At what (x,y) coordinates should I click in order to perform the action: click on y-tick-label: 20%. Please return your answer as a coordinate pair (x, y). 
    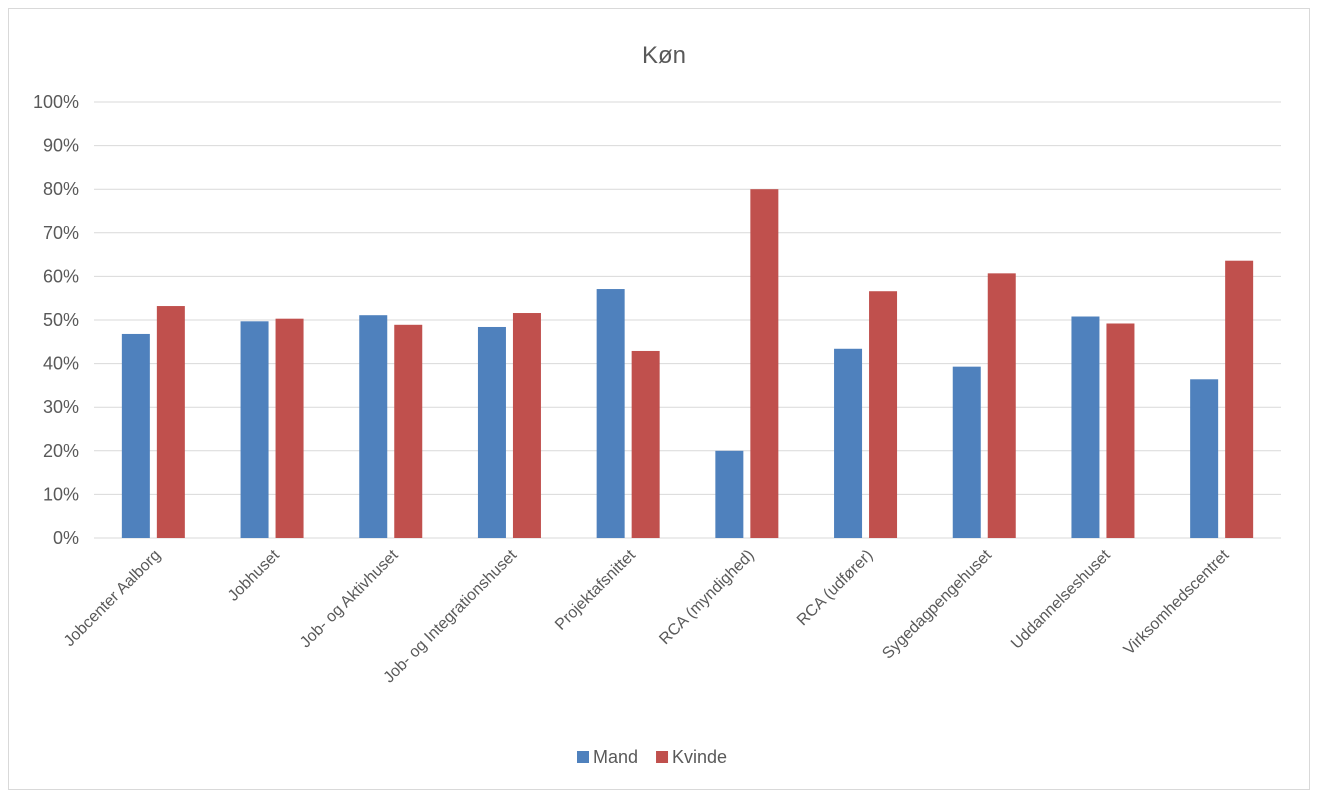
    Looking at the image, I should click on (61, 451).